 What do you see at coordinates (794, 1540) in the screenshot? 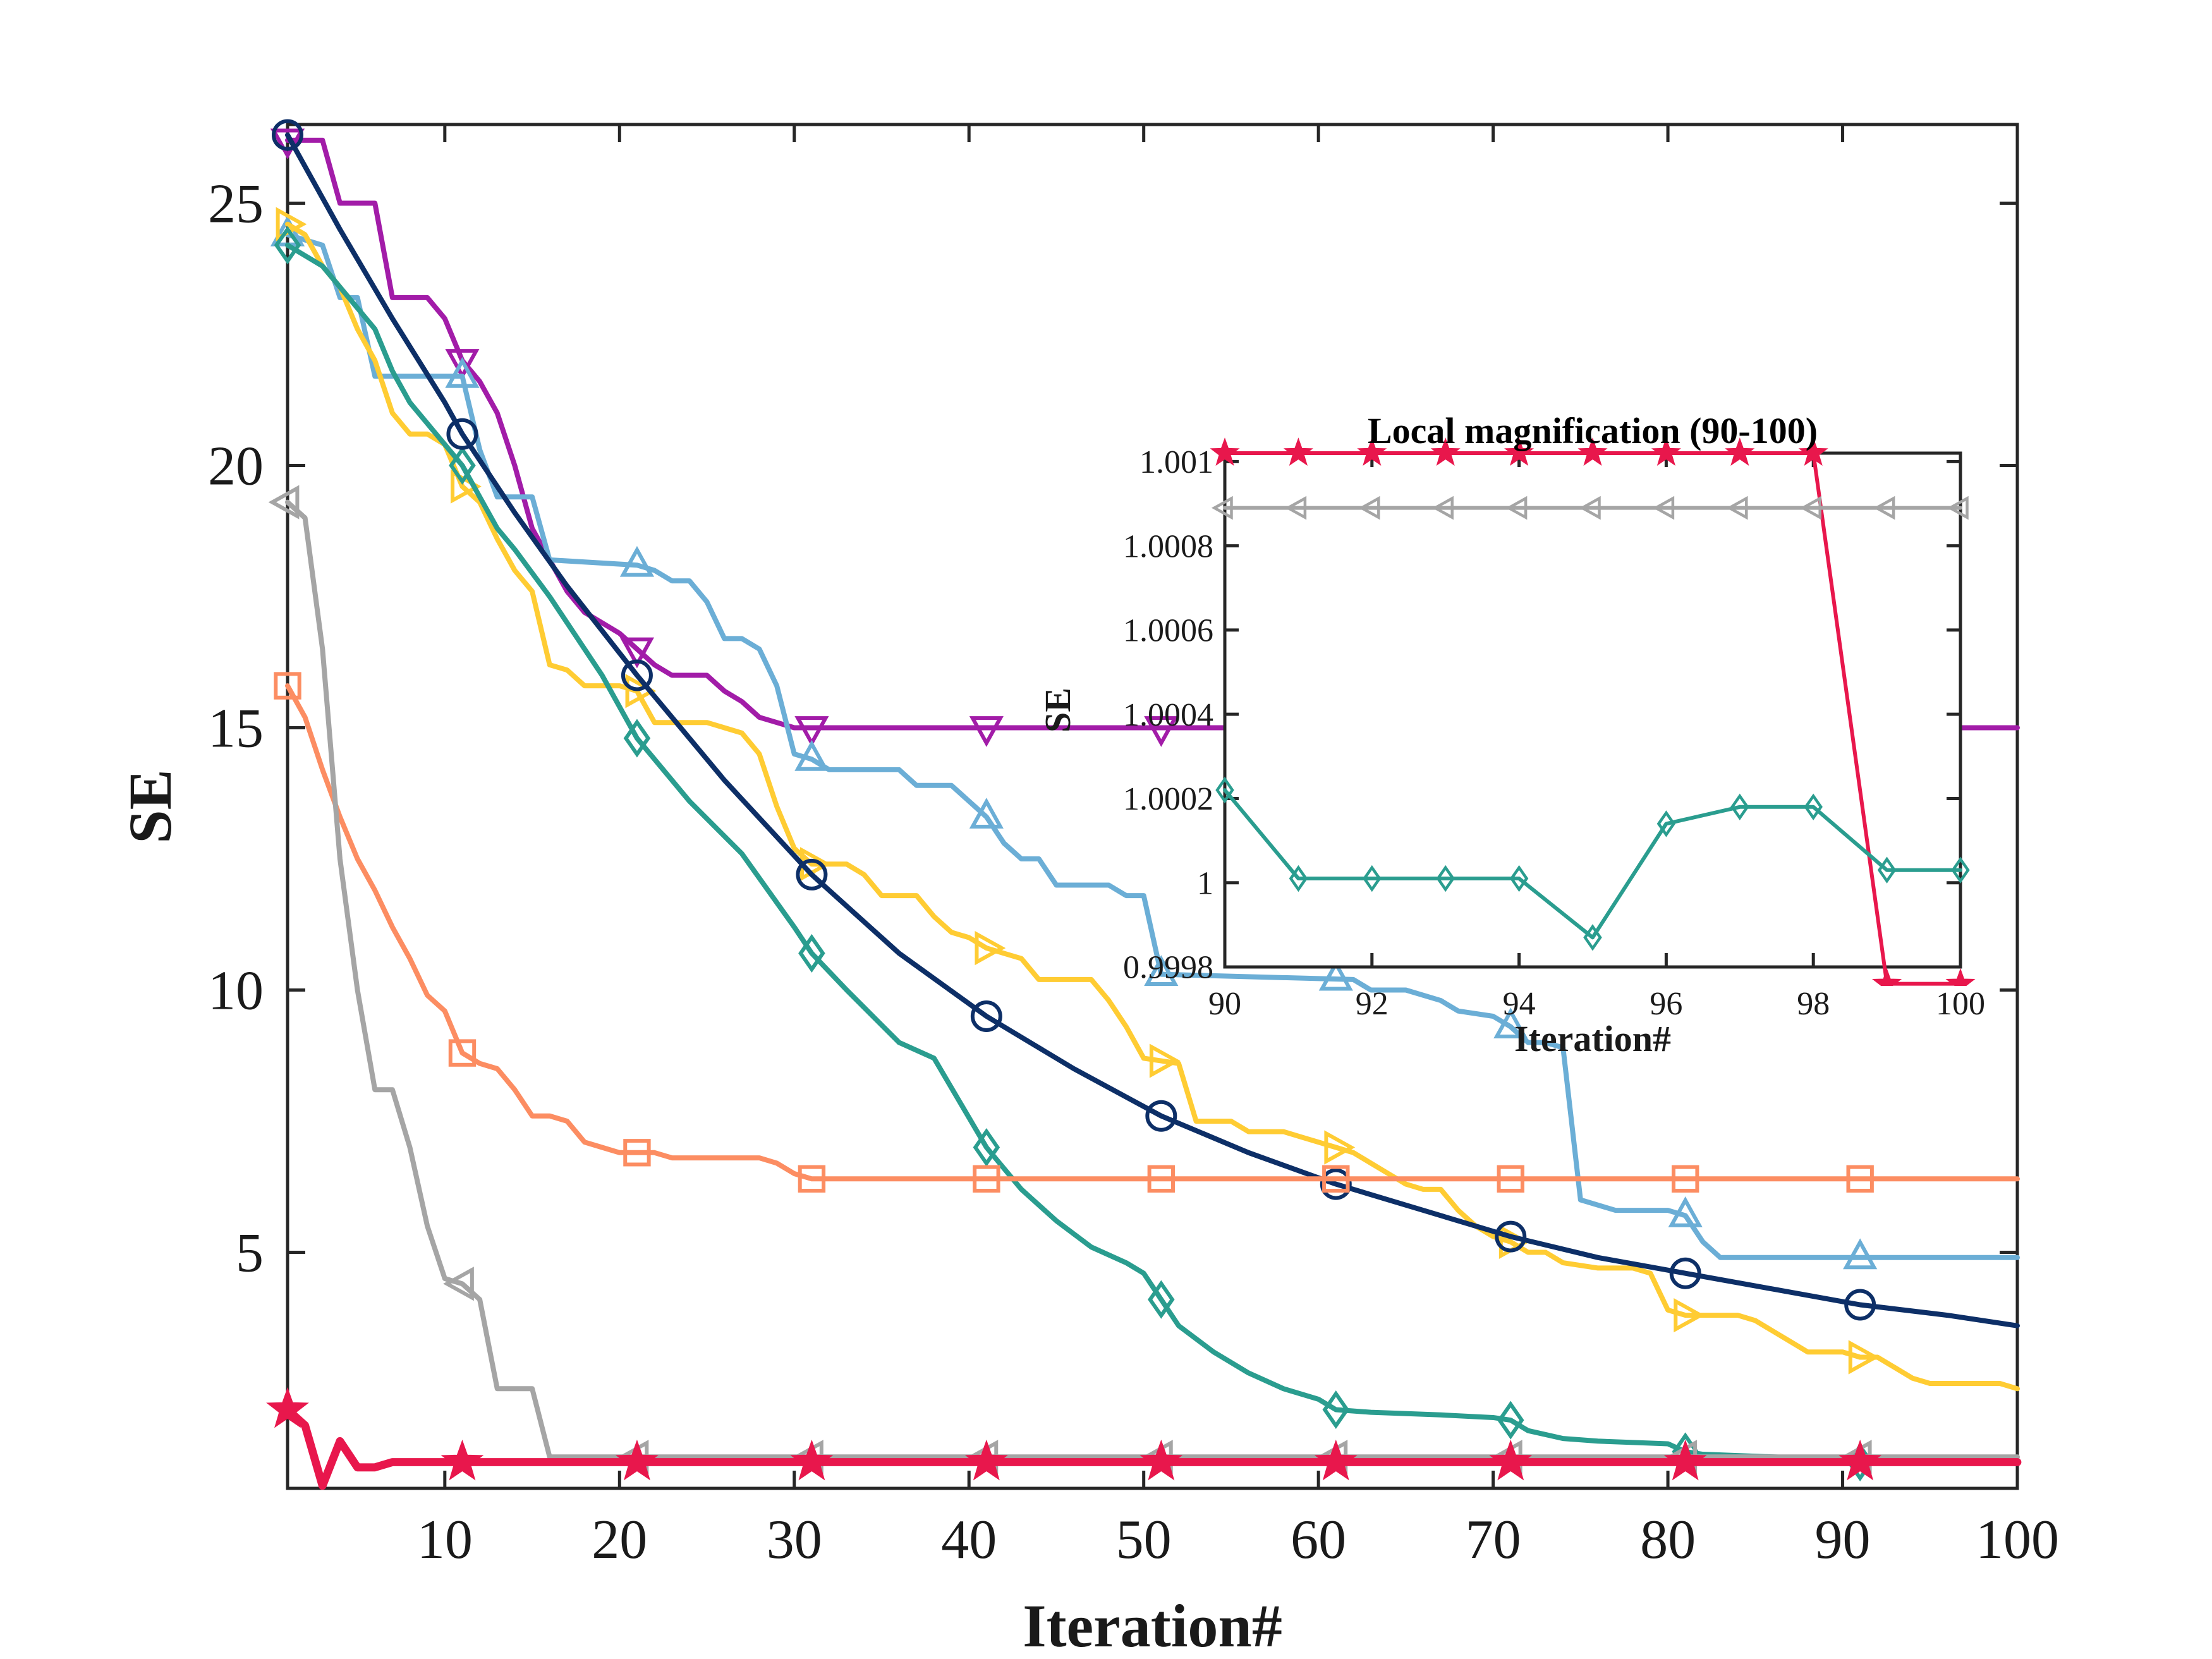
I see `x-tick-label: 30` at bounding box center [794, 1540].